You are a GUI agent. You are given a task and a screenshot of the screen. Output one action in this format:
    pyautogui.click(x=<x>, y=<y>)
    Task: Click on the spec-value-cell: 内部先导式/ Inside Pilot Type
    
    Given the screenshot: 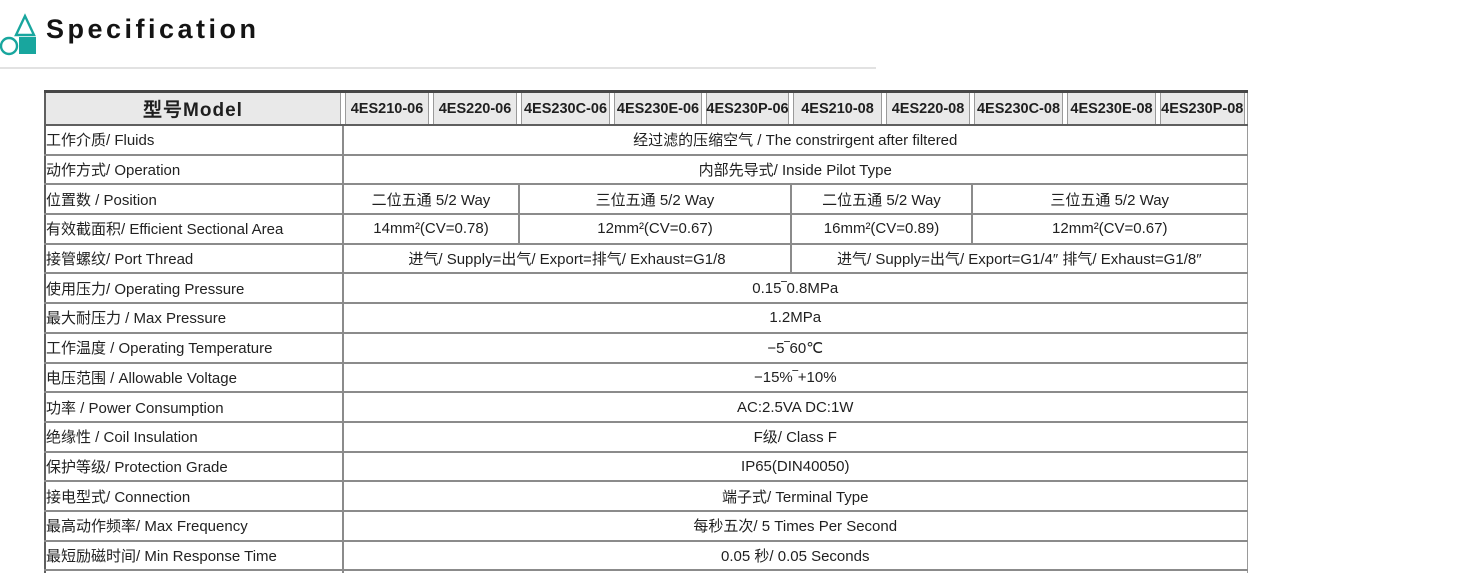 What is the action you would take?
    pyautogui.click(x=795, y=169)
    